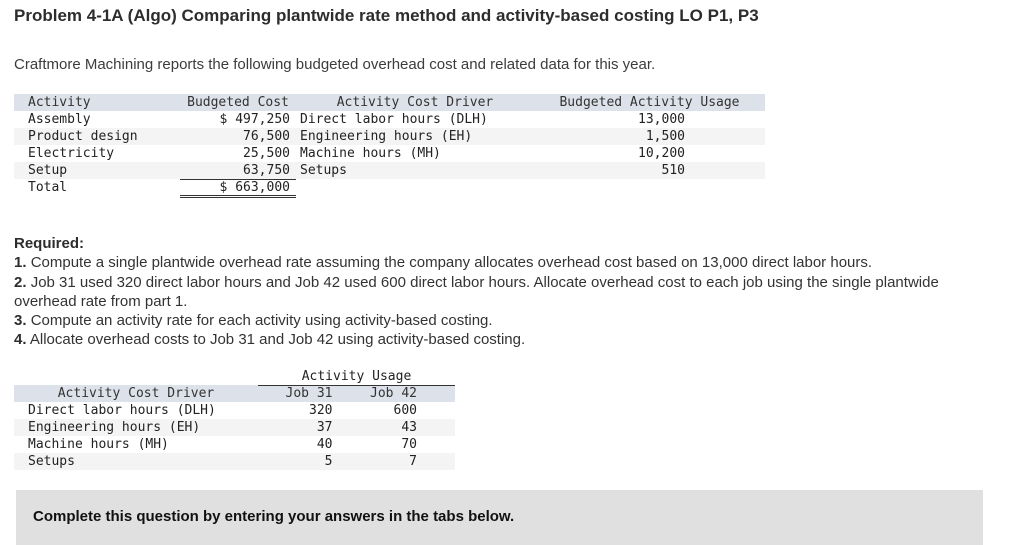 Image resolution: width=1024 pixels, height=545 pixels. What do you see at coordinates (673, 170) in the screenshot?
I see `usage-cell: 510` at bounding box center [673, 170].